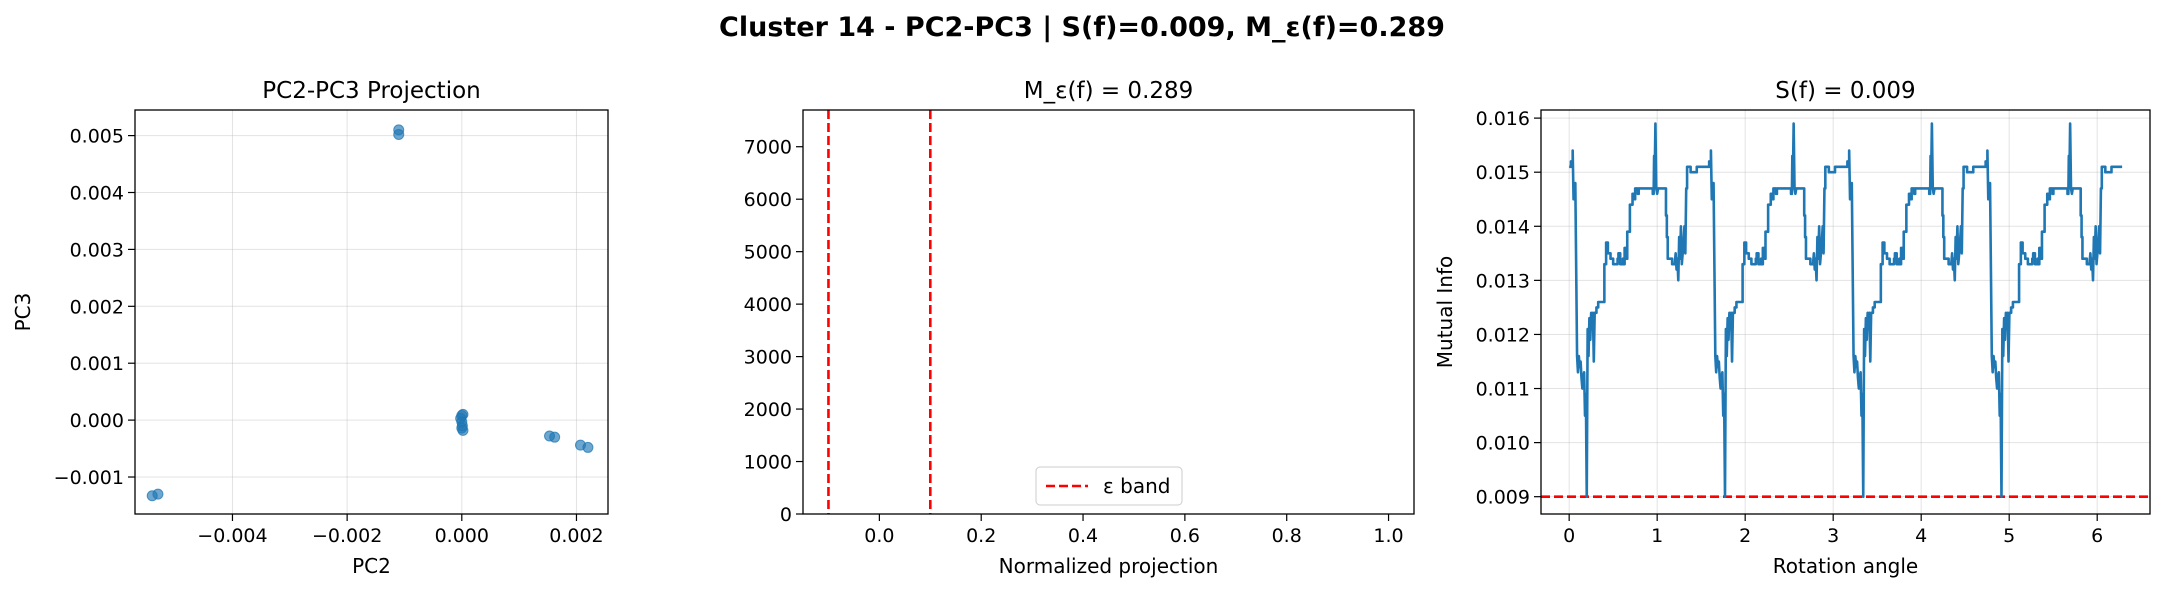 Image resolution: width=2165 pixels, height=593 pixels. I want to click on legend-box, so click(1109, 486).